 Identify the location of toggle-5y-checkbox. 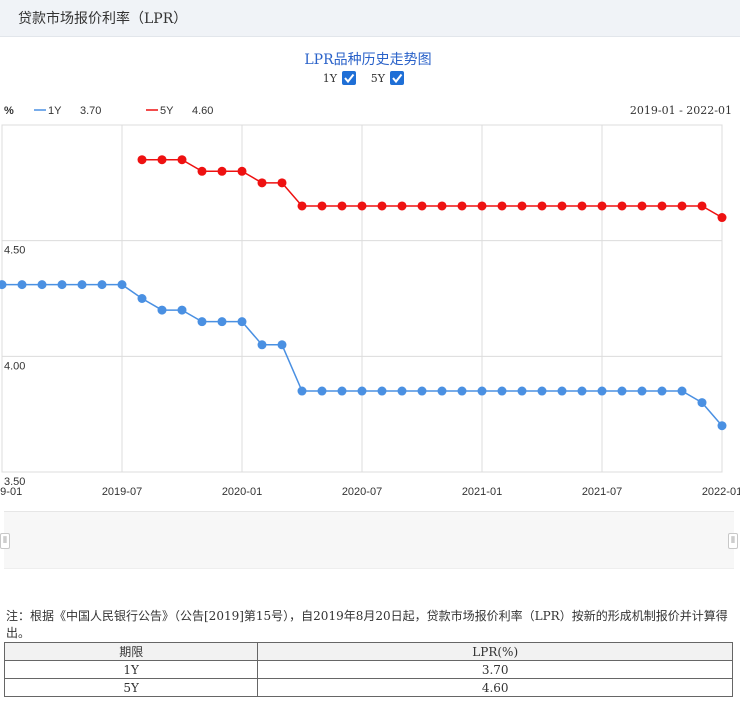
(397, 78).